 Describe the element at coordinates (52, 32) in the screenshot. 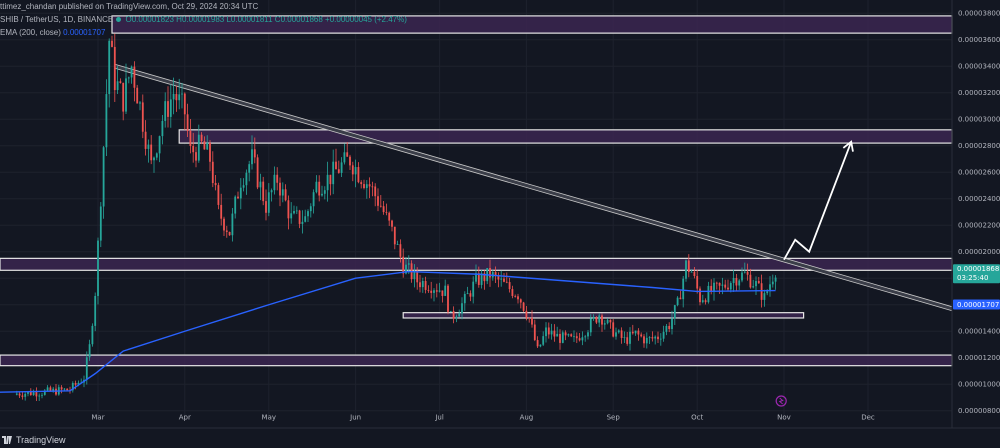

I see `indicator-line: EMA (200, close) 0.00001707` at that location.